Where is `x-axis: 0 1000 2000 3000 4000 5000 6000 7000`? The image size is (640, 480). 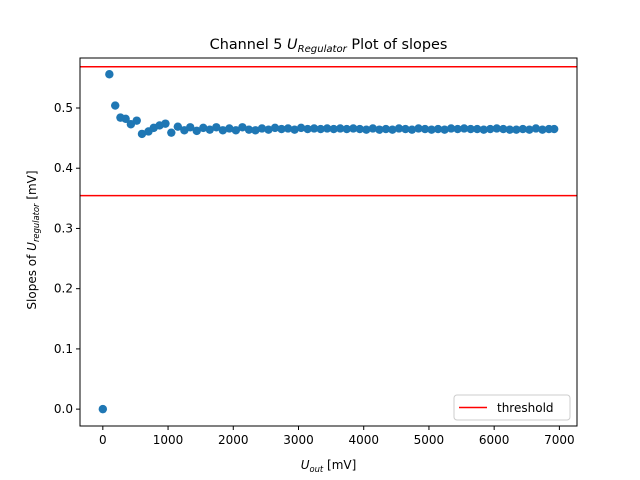
x-axis: 0 1000 2000 3000 4000 5000 6000 7000 is located at coordinates (337, 436).